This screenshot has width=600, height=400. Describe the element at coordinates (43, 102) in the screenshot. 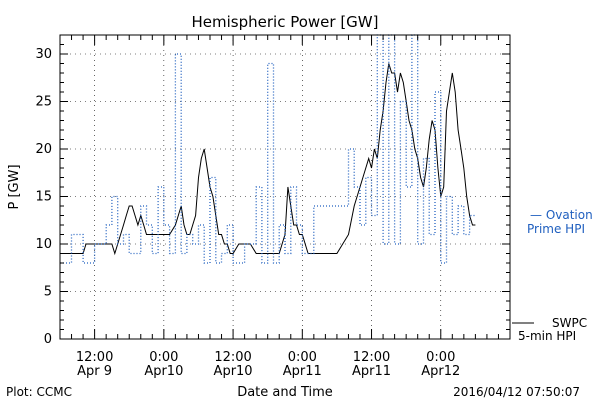

I see `y-tick-label: 25` at that location.